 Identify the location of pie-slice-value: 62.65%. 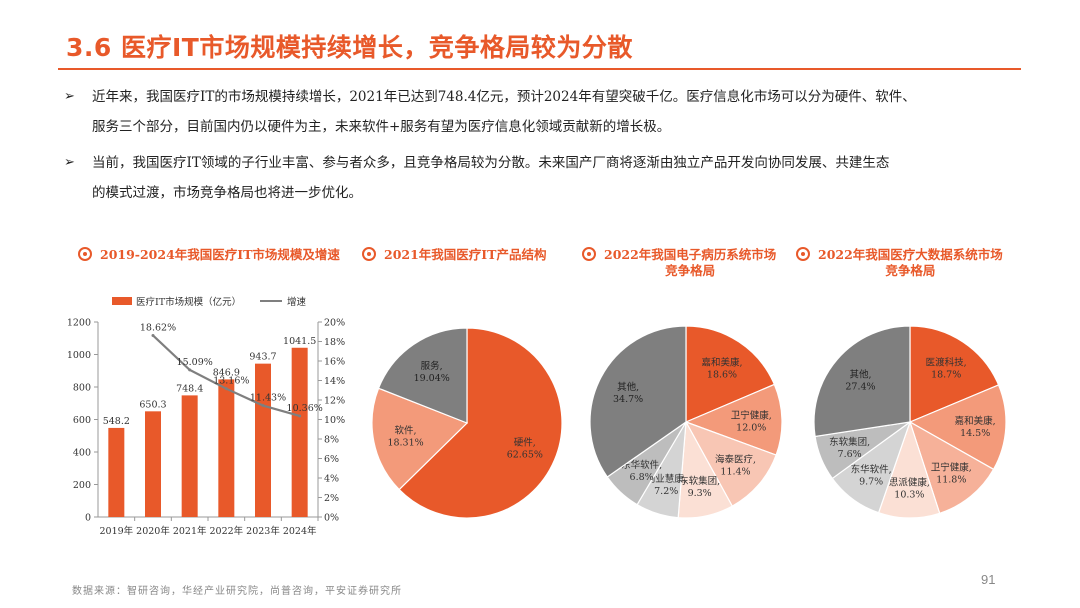
(525, 454).